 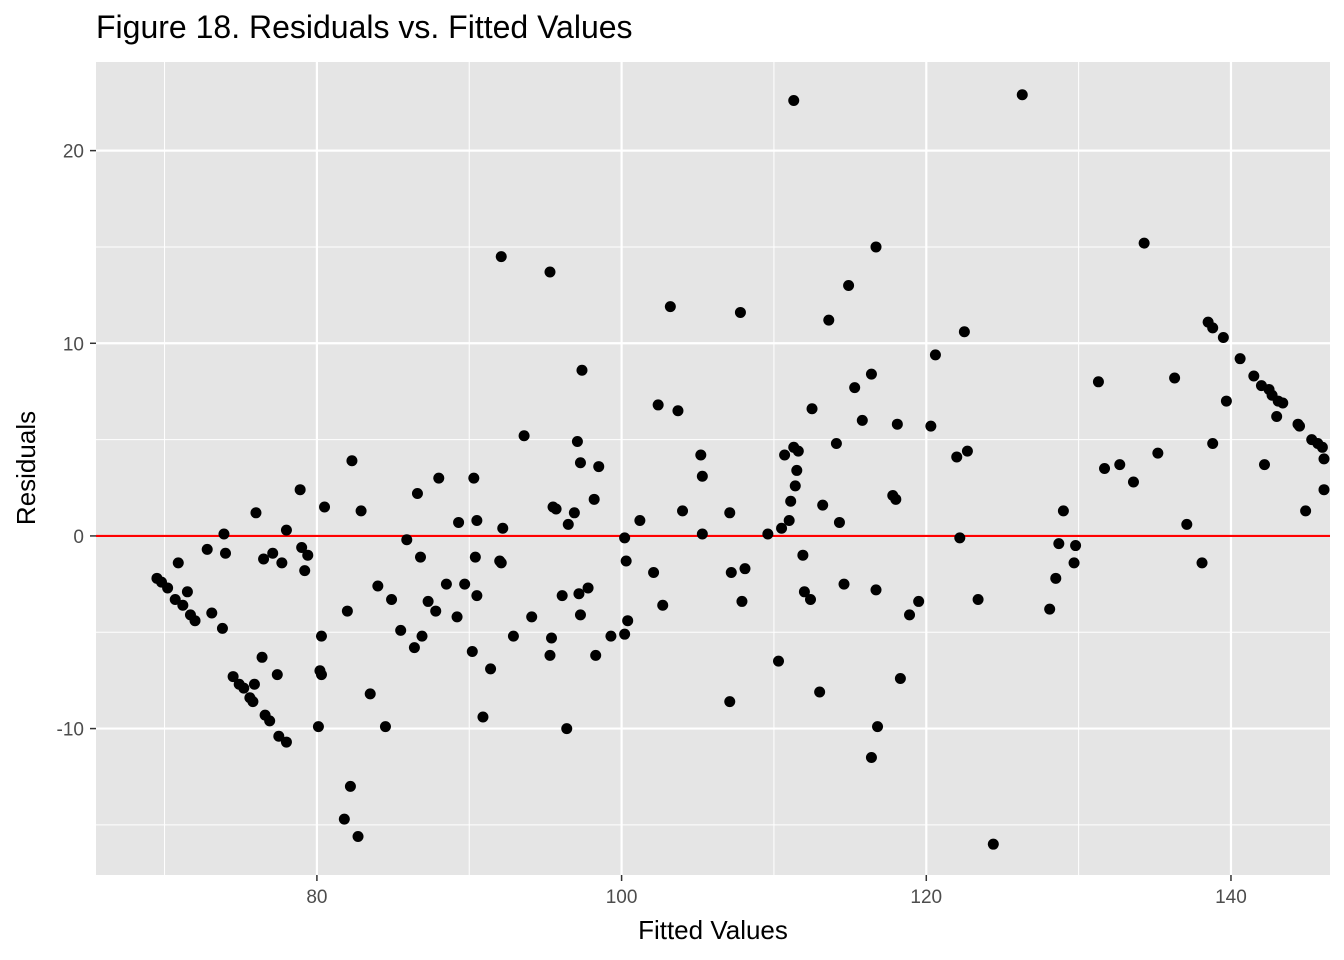 I want to click on x-axis-title: Fitted Values, so click(x=713, y=930).